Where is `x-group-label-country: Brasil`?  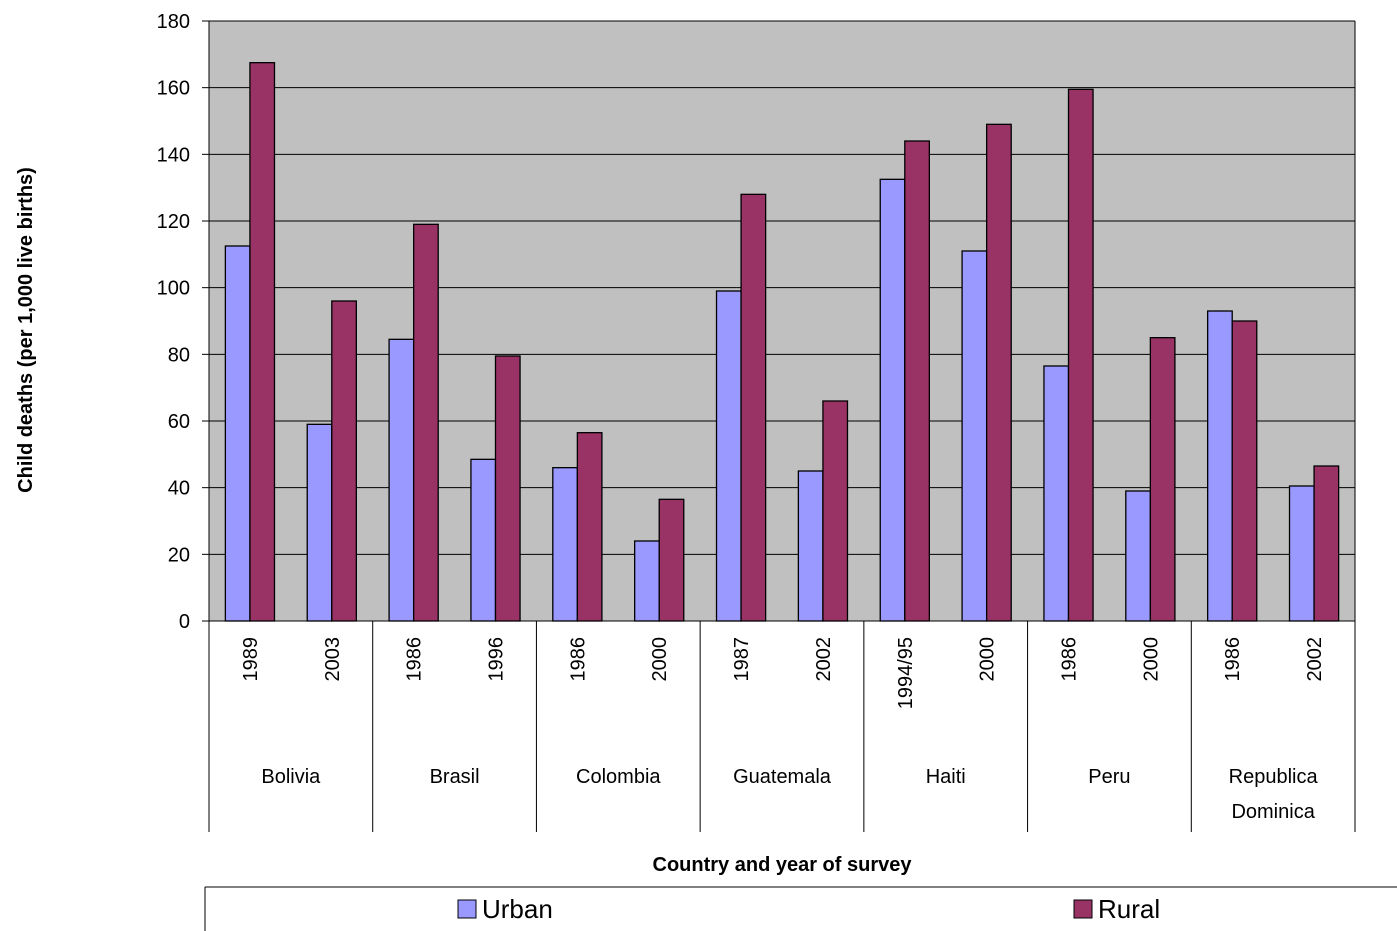
x-group-label-country: Brasil is located at coordinates (455, 777).